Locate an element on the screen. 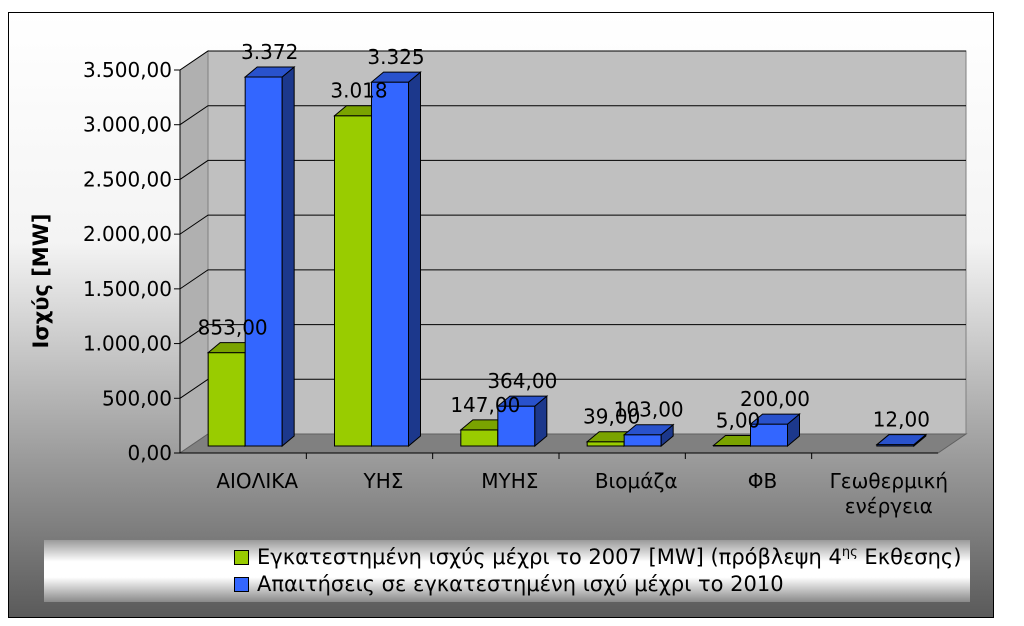  y-tick-label: 2.500,00 is located at coordinates (127, 179).